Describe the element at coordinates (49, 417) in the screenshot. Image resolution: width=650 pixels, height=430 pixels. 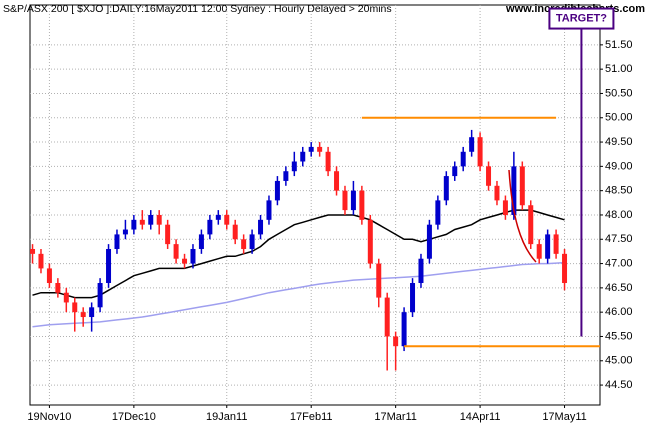
I see `x-tick-label: 19Nov10` at that location.